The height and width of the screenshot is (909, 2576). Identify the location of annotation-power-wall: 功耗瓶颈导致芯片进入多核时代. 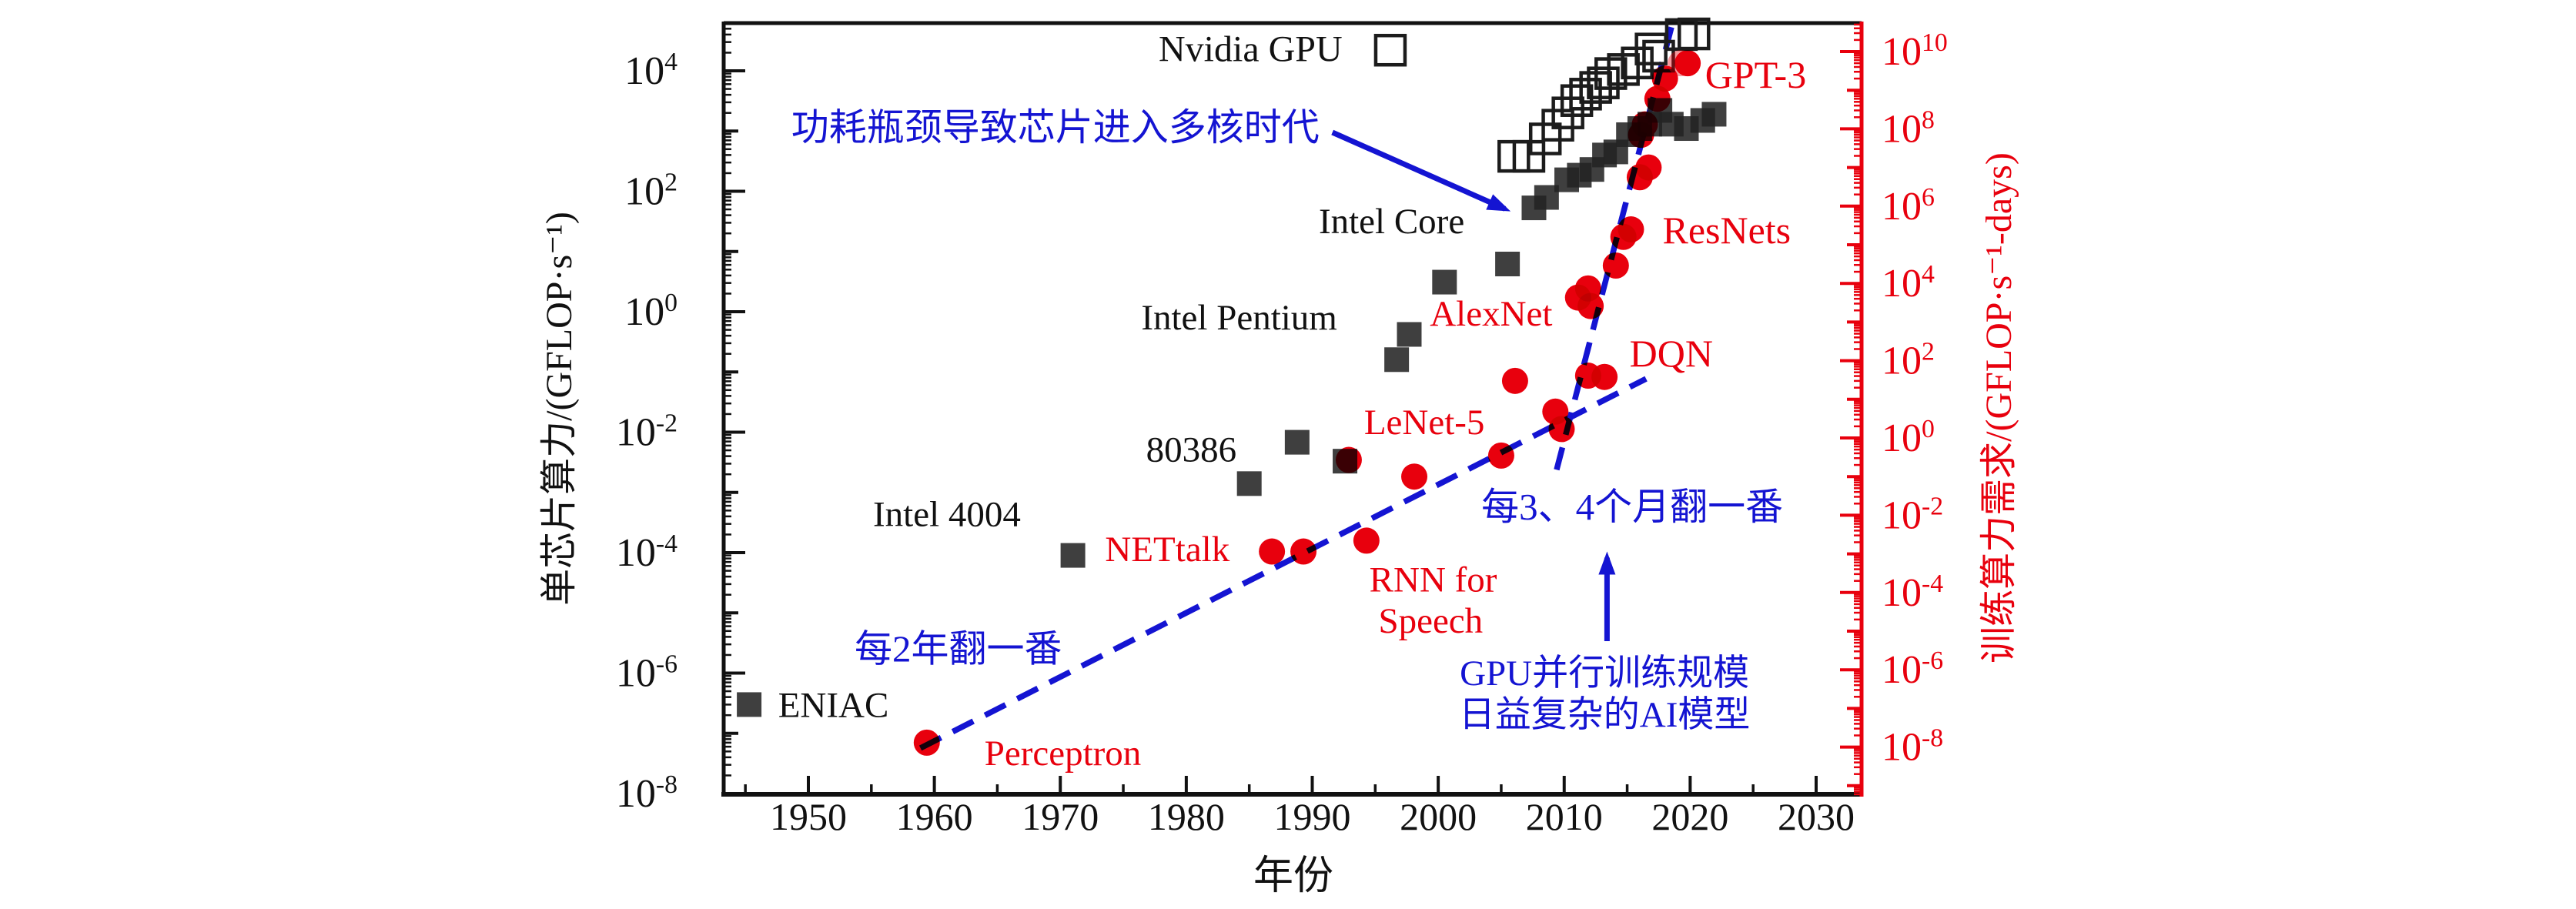
(1056, 127).